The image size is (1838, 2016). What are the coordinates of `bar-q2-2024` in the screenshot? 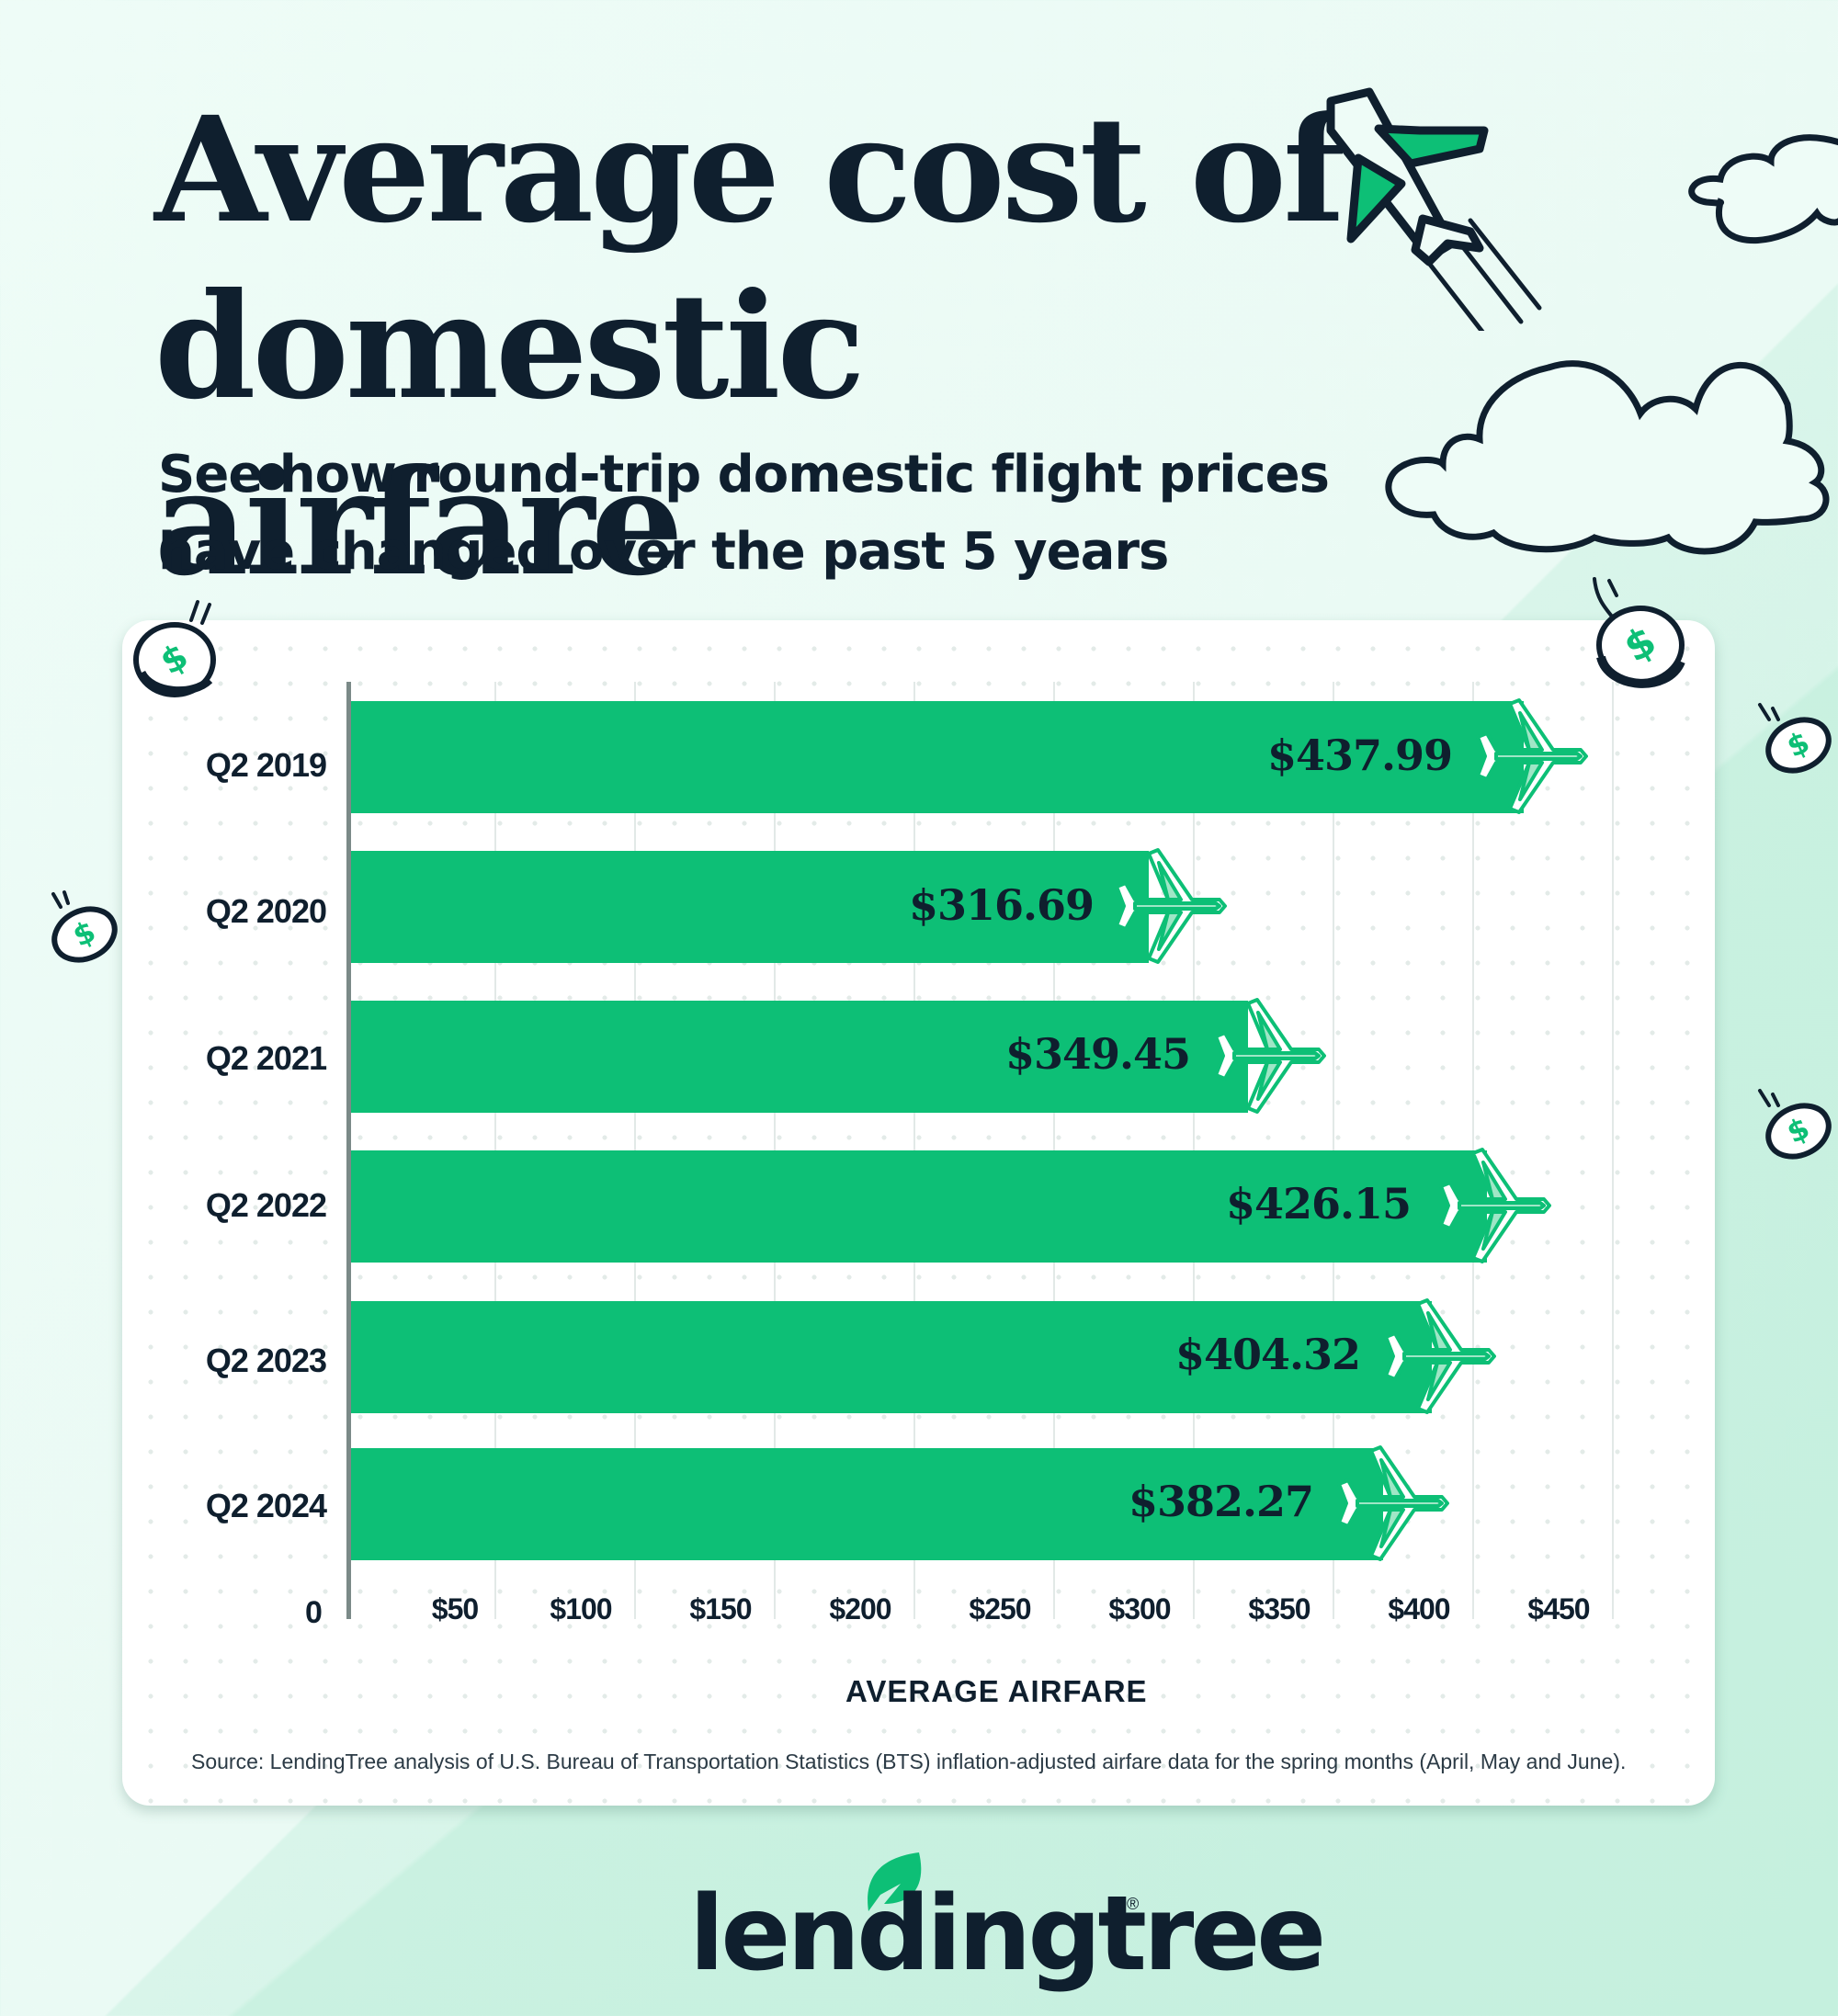 It's located at (867, 1504).